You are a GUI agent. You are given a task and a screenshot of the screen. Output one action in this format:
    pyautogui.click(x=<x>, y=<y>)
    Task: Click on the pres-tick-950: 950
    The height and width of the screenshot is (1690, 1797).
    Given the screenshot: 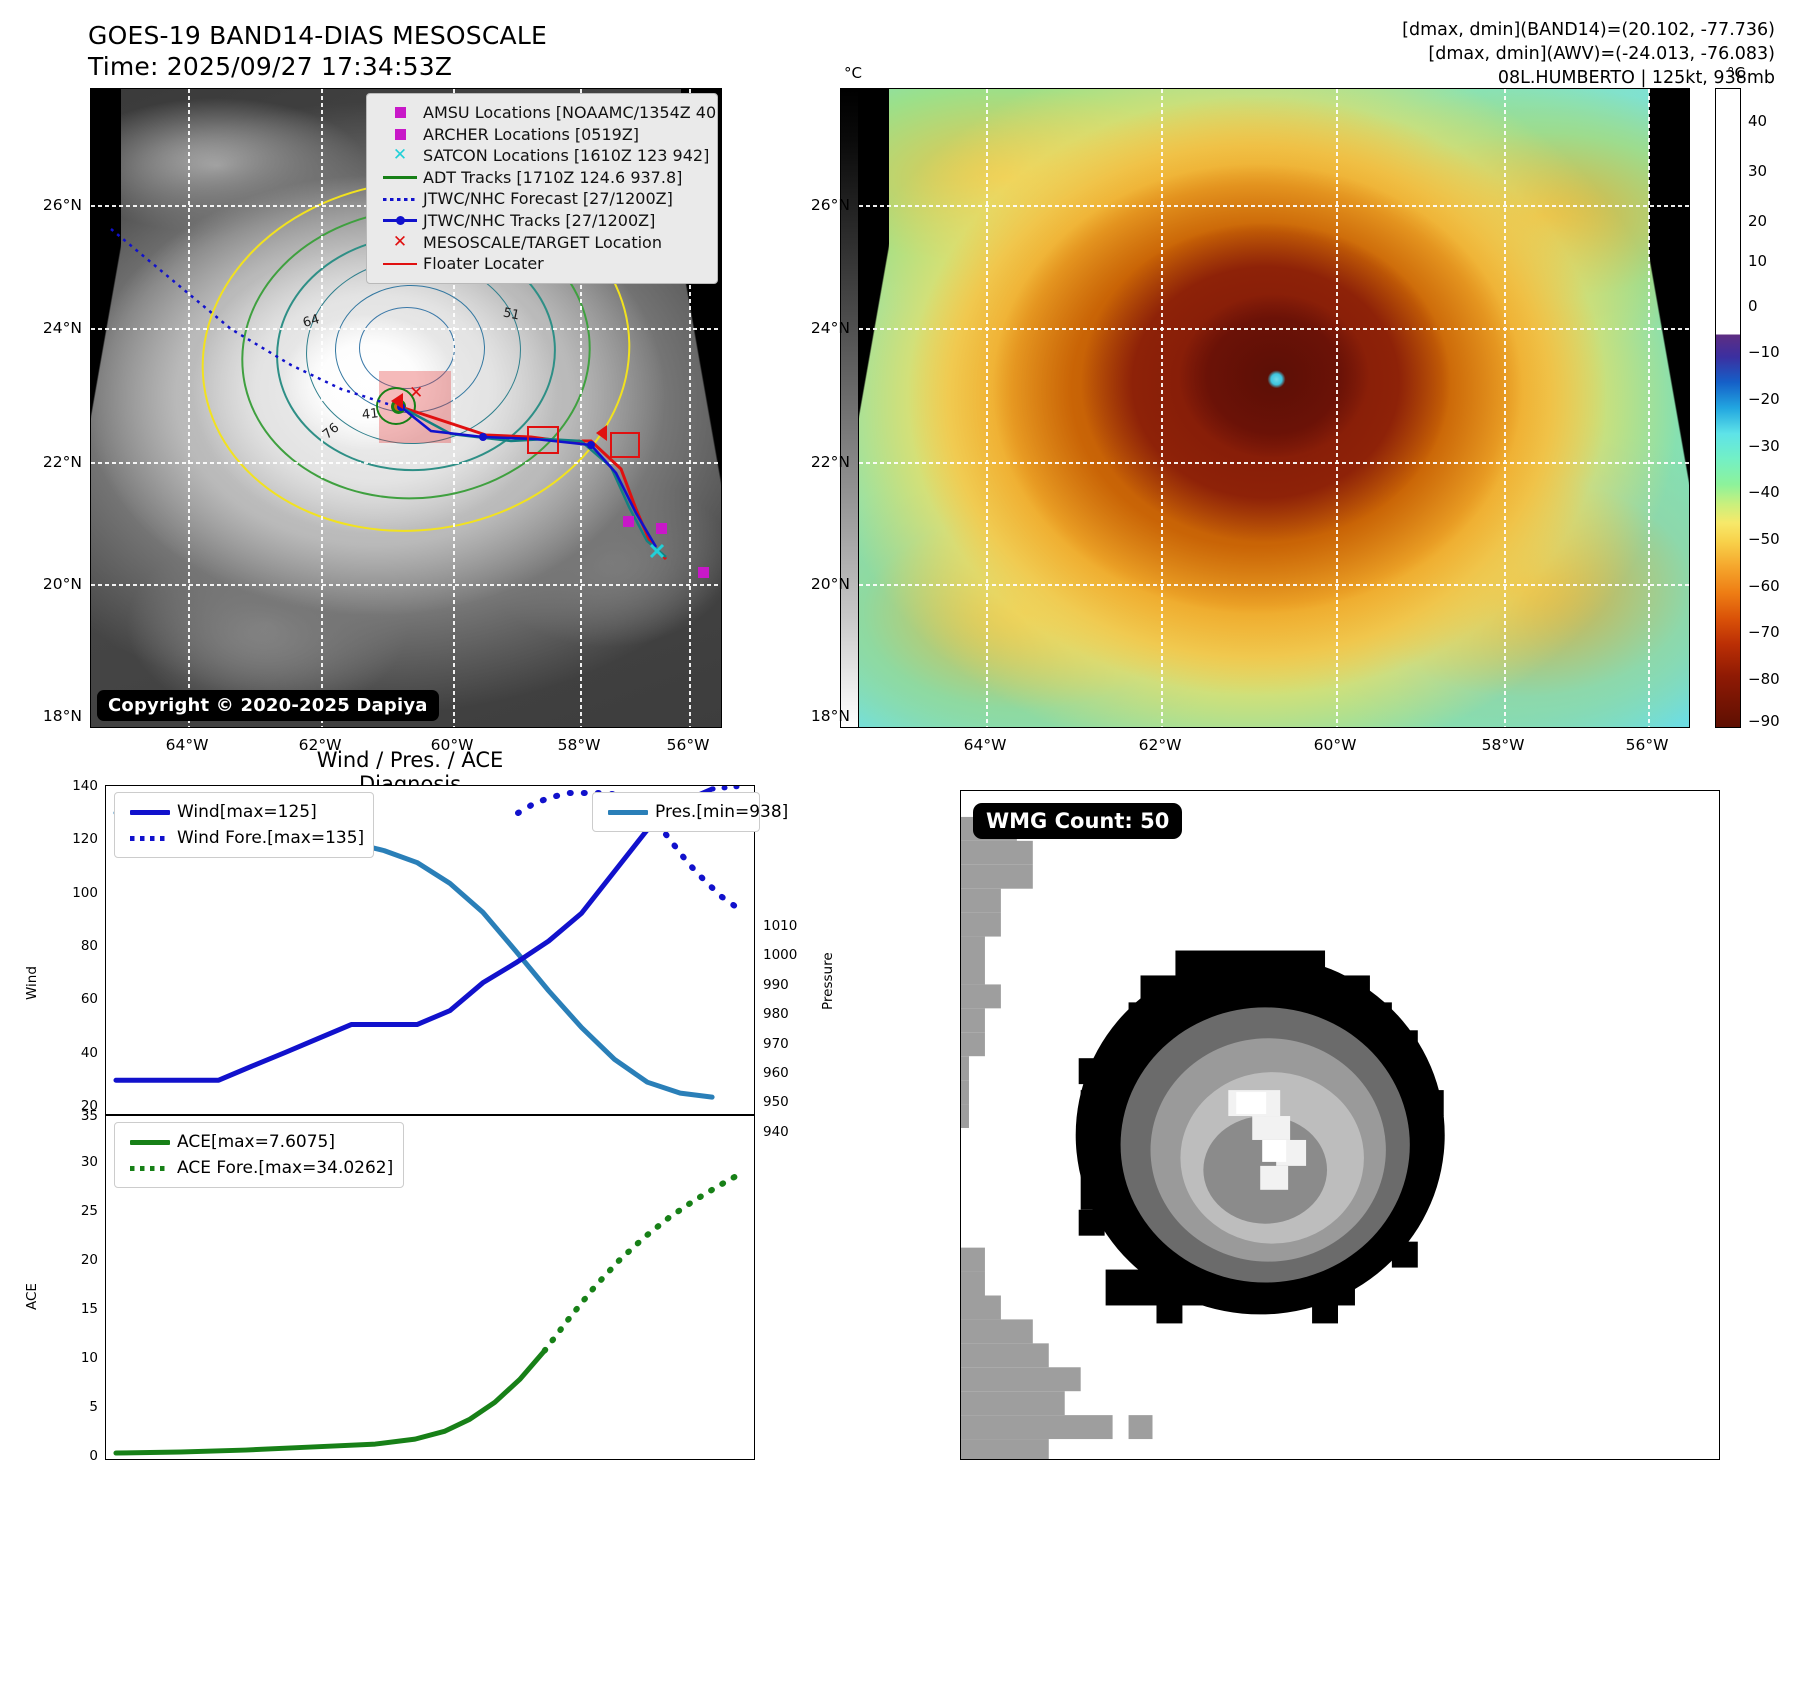 What is the action you would take?
    pyautogui.click(x=776, y=1102)
    